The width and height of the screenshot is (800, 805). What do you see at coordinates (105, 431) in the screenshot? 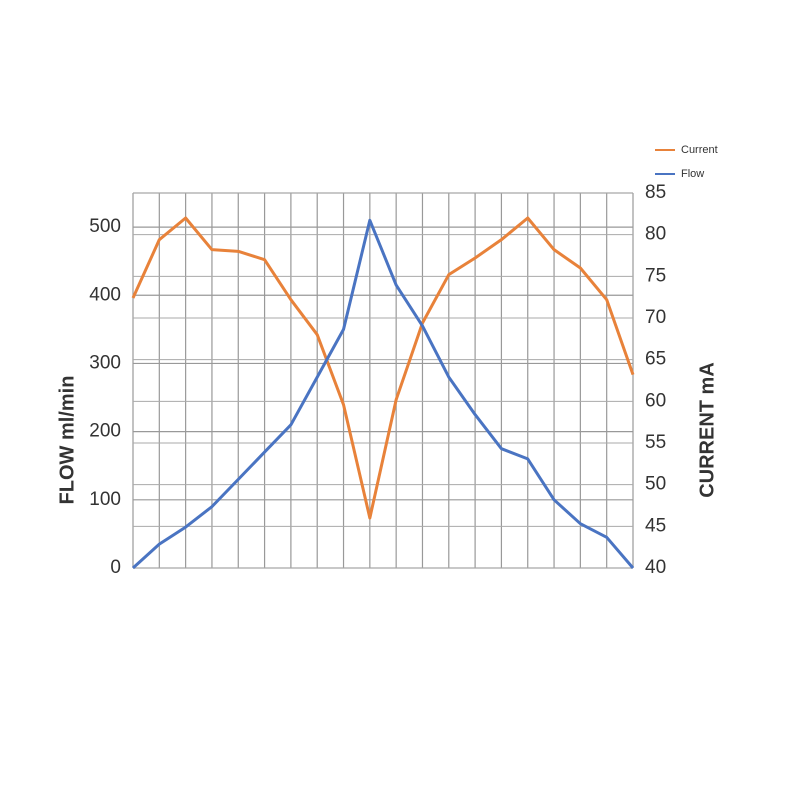
I see `y-tick-label: 200` at bounding box center [105, 431].